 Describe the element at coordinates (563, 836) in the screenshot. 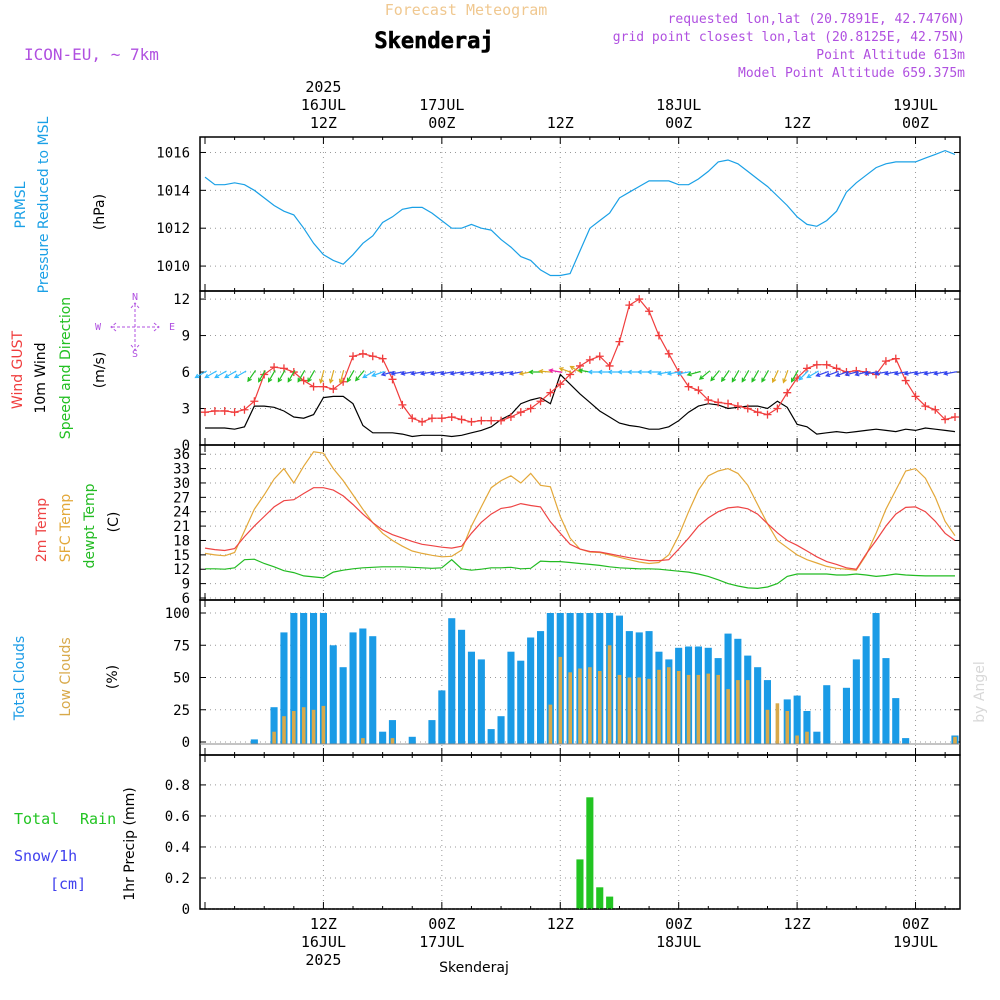

I see `precip-panel: 0 0.2 0.4 0.6 0.8` at that location.